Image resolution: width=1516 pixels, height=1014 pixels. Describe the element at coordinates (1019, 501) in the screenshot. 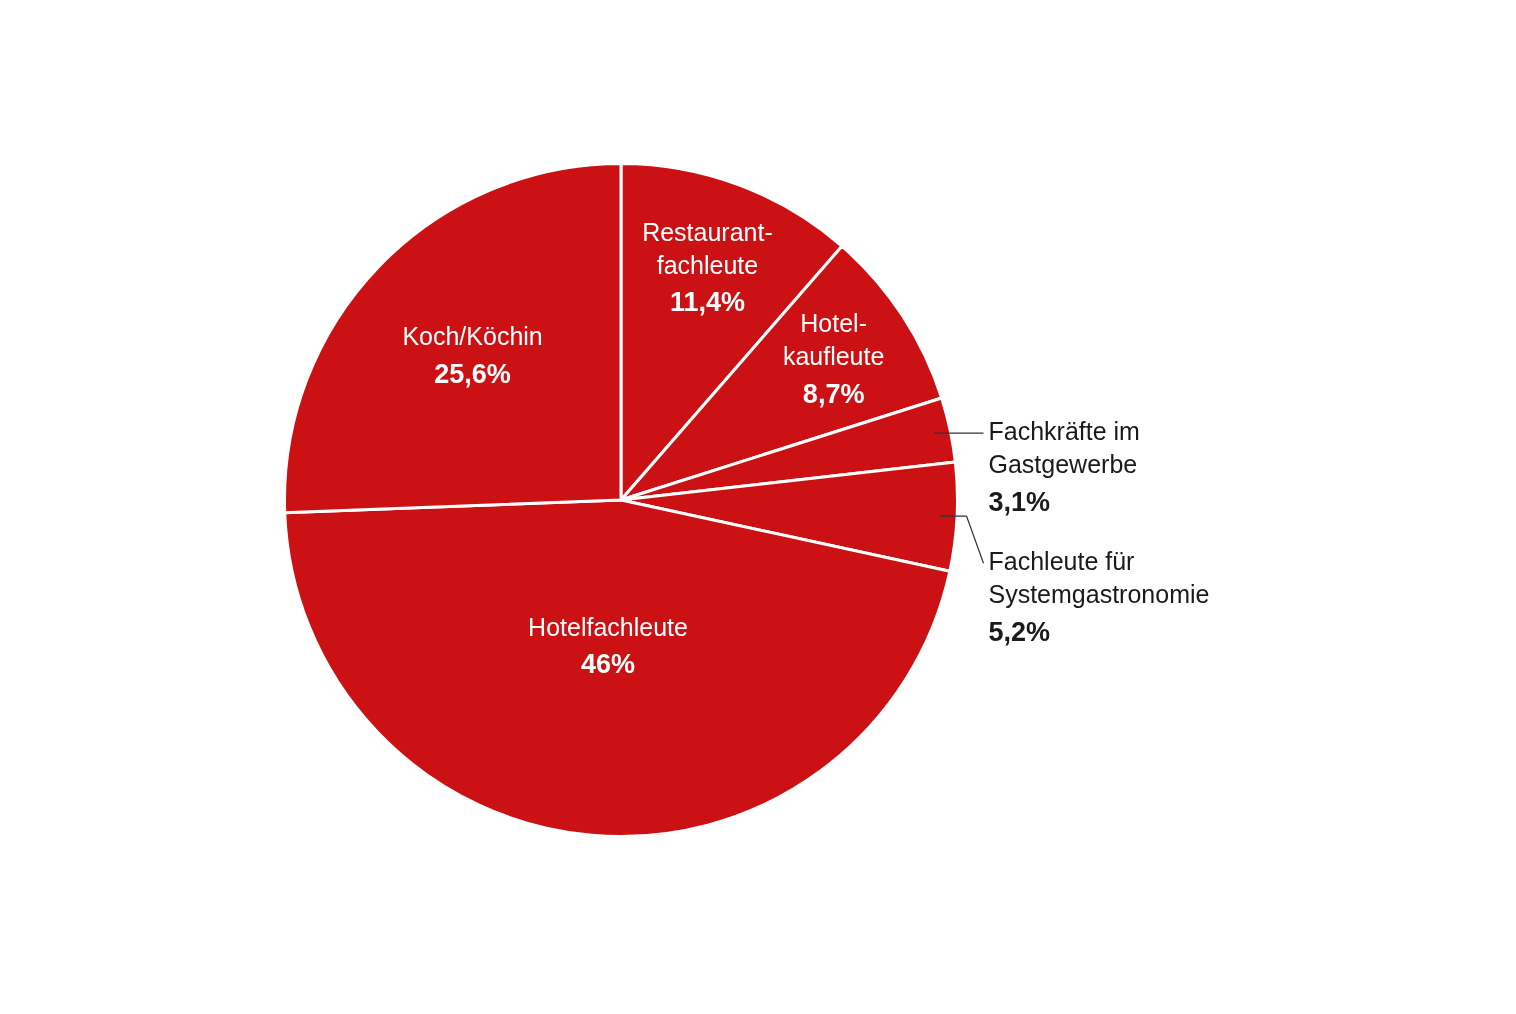

I see `data-label: 3,1%` at that location.